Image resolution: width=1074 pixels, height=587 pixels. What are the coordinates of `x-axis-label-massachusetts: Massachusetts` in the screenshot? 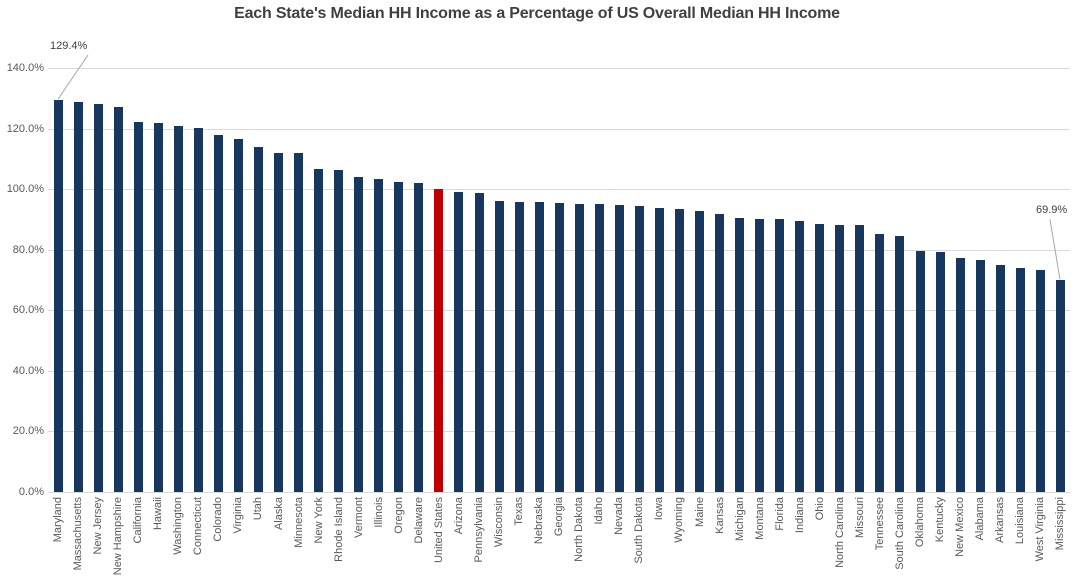 It's located at (78, 534).